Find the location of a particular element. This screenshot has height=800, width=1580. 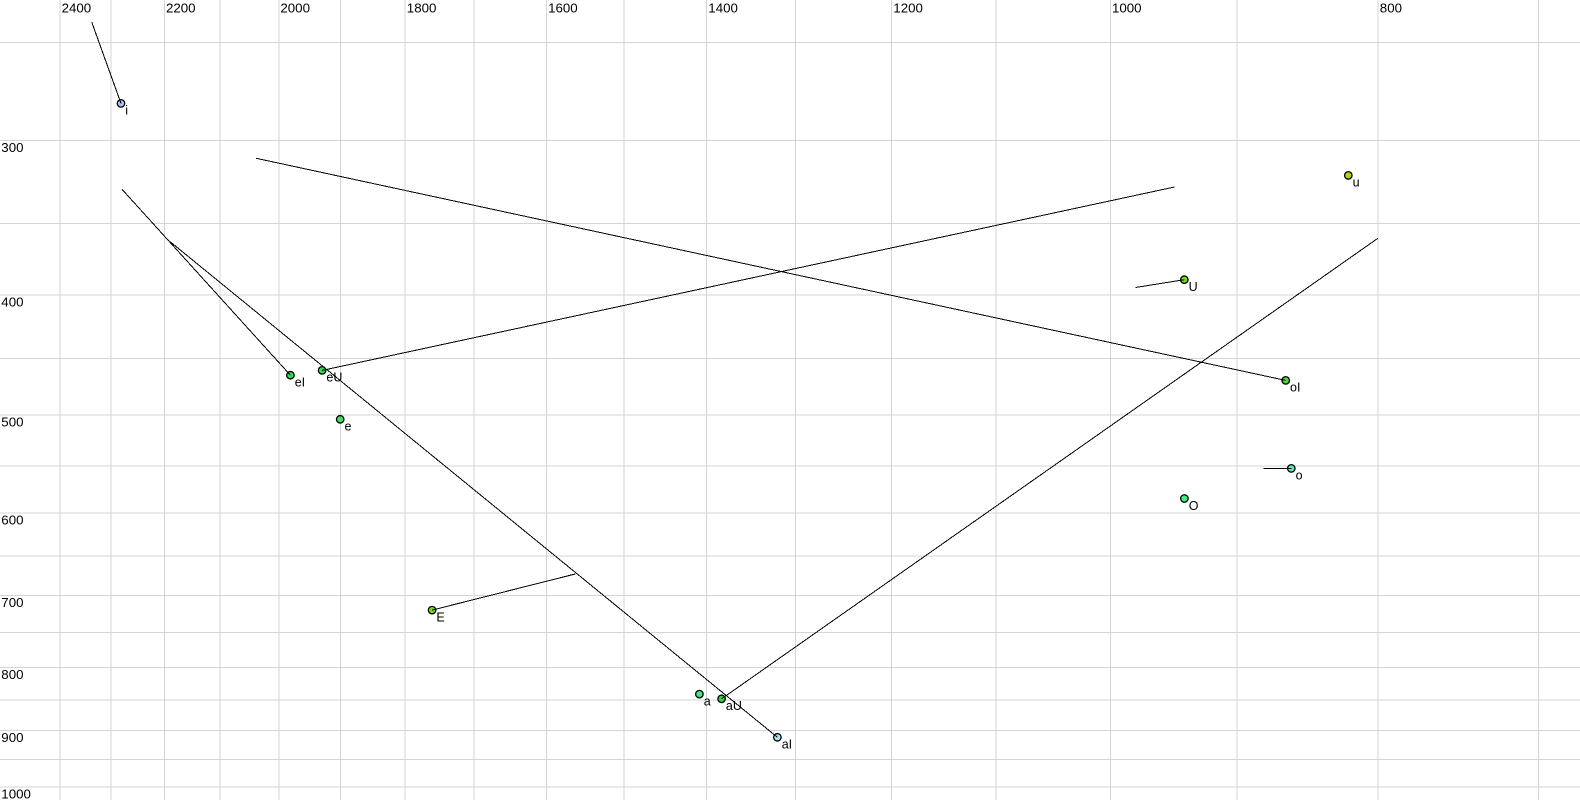

svg-text: E is located at coordinates (440, 617).